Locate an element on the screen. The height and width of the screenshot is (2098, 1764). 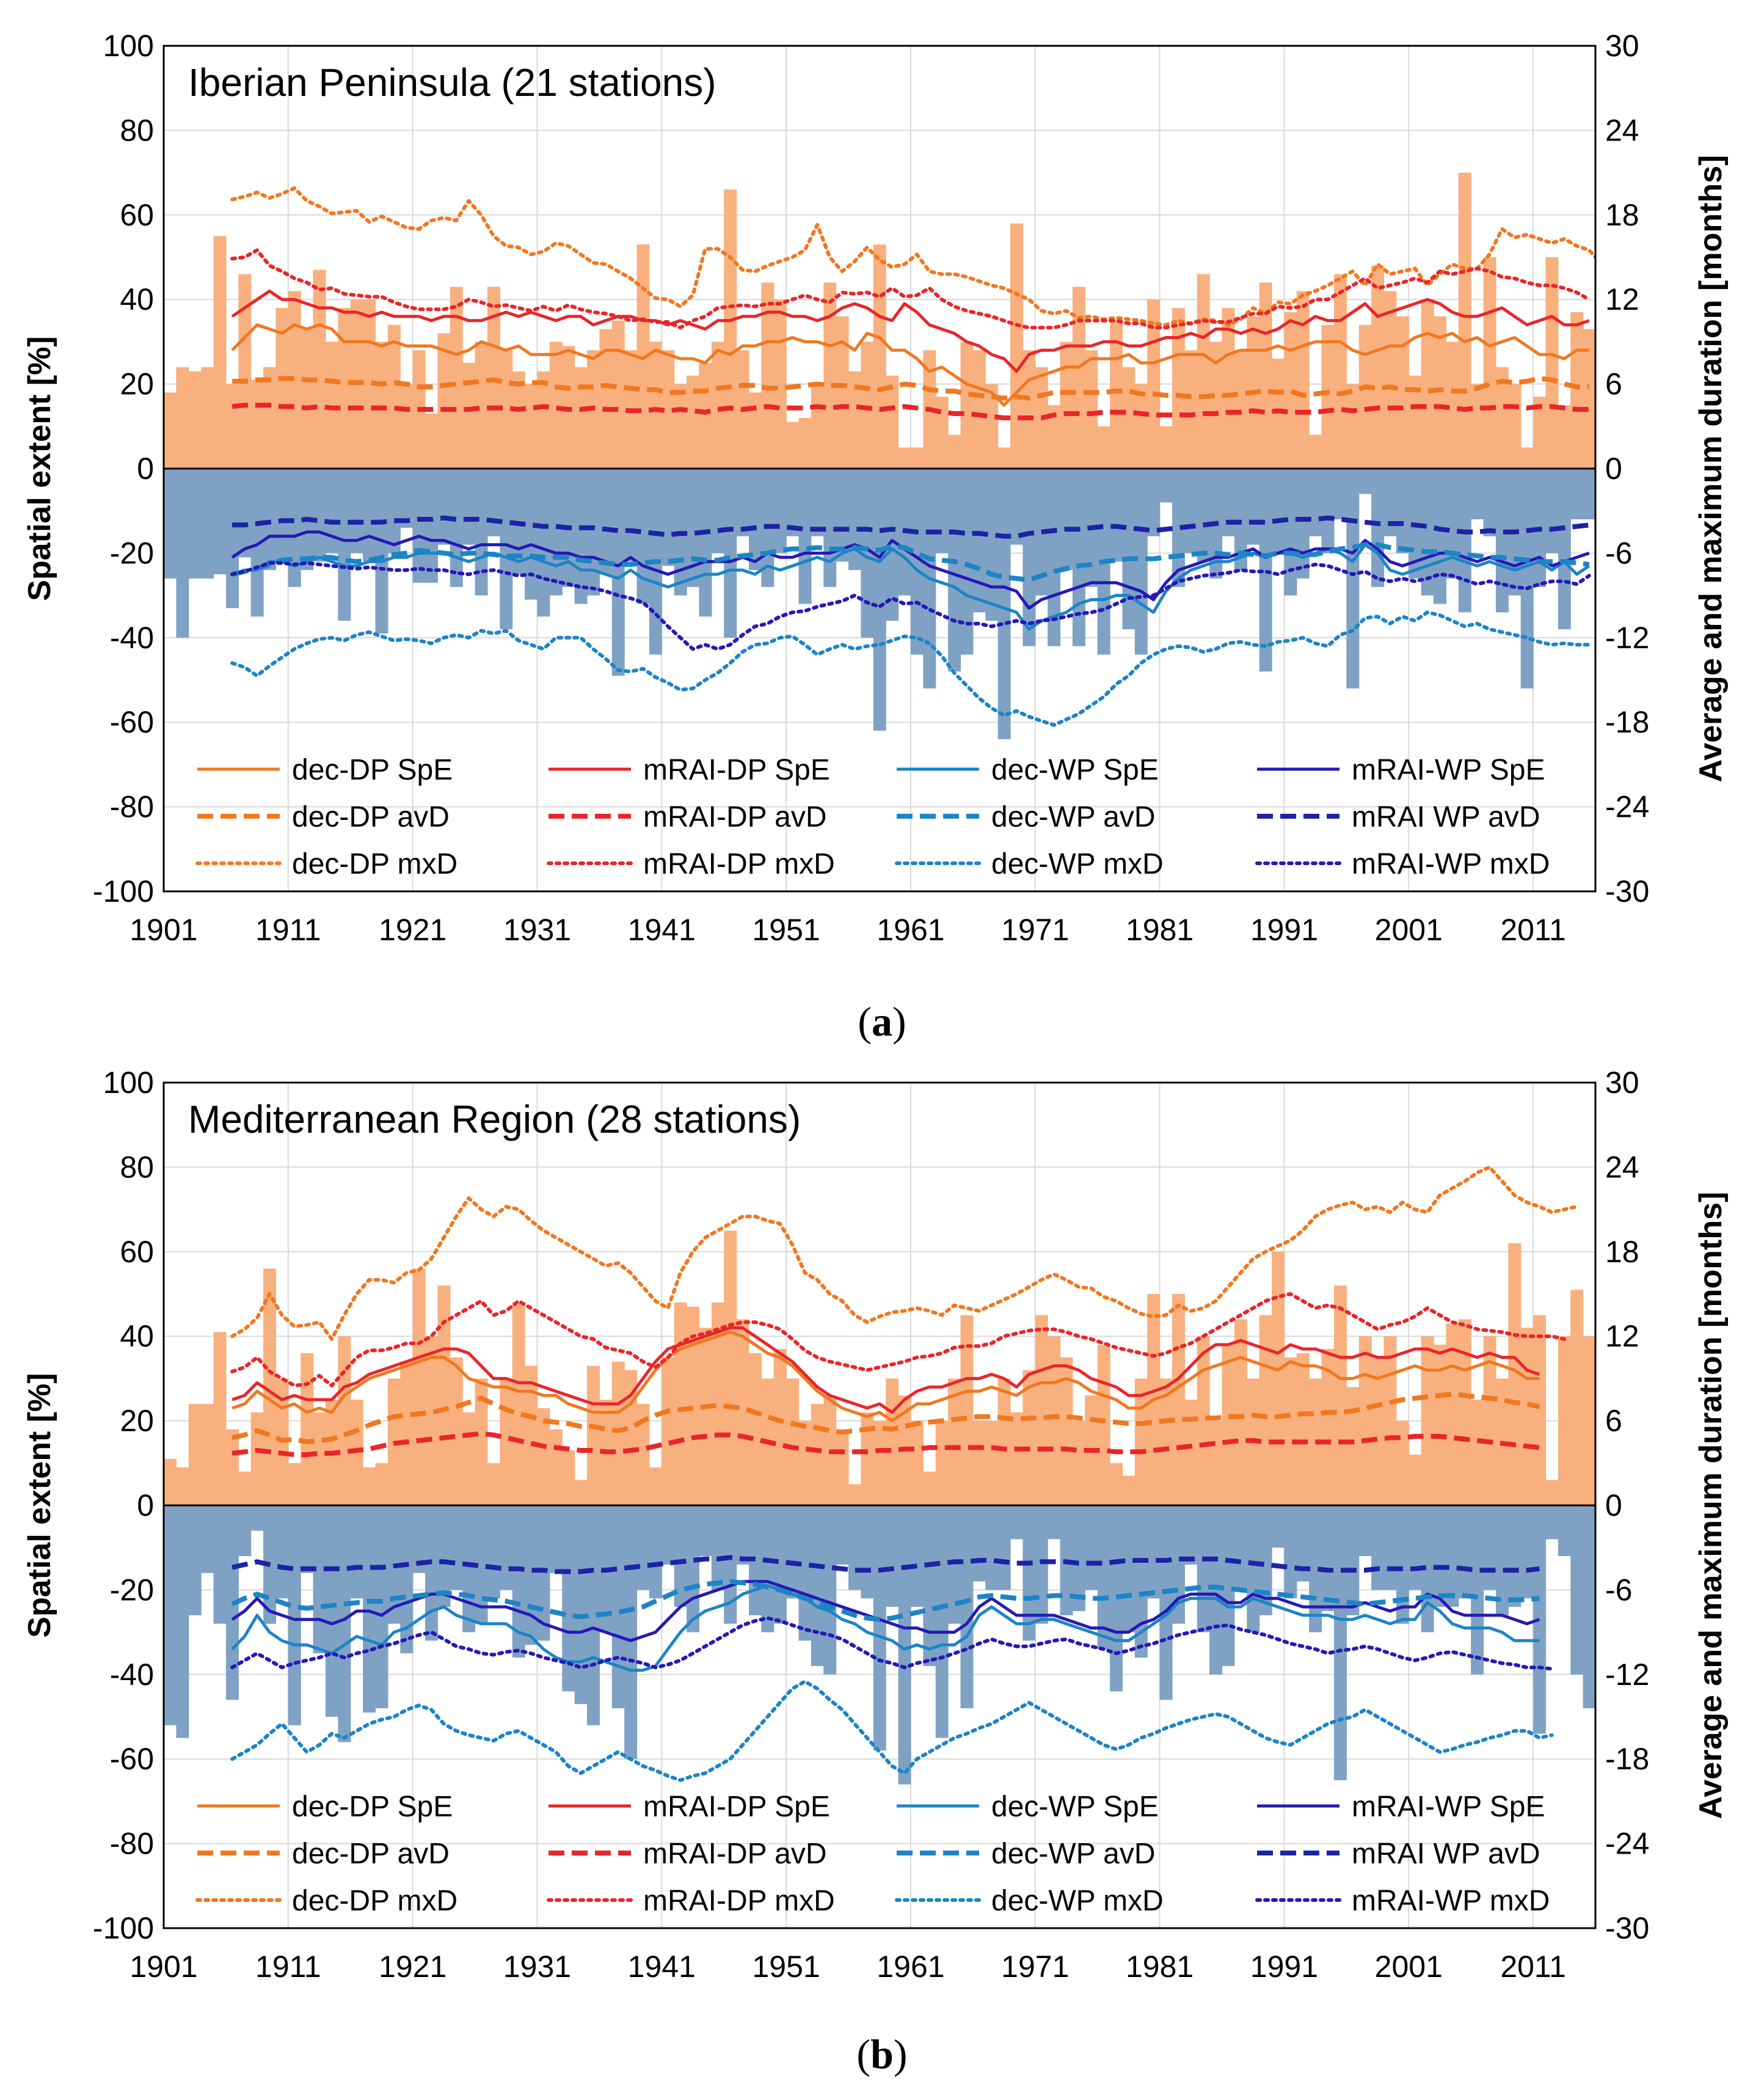
legend-label: mRAI-DP avD is located at coordinates (735, 817).